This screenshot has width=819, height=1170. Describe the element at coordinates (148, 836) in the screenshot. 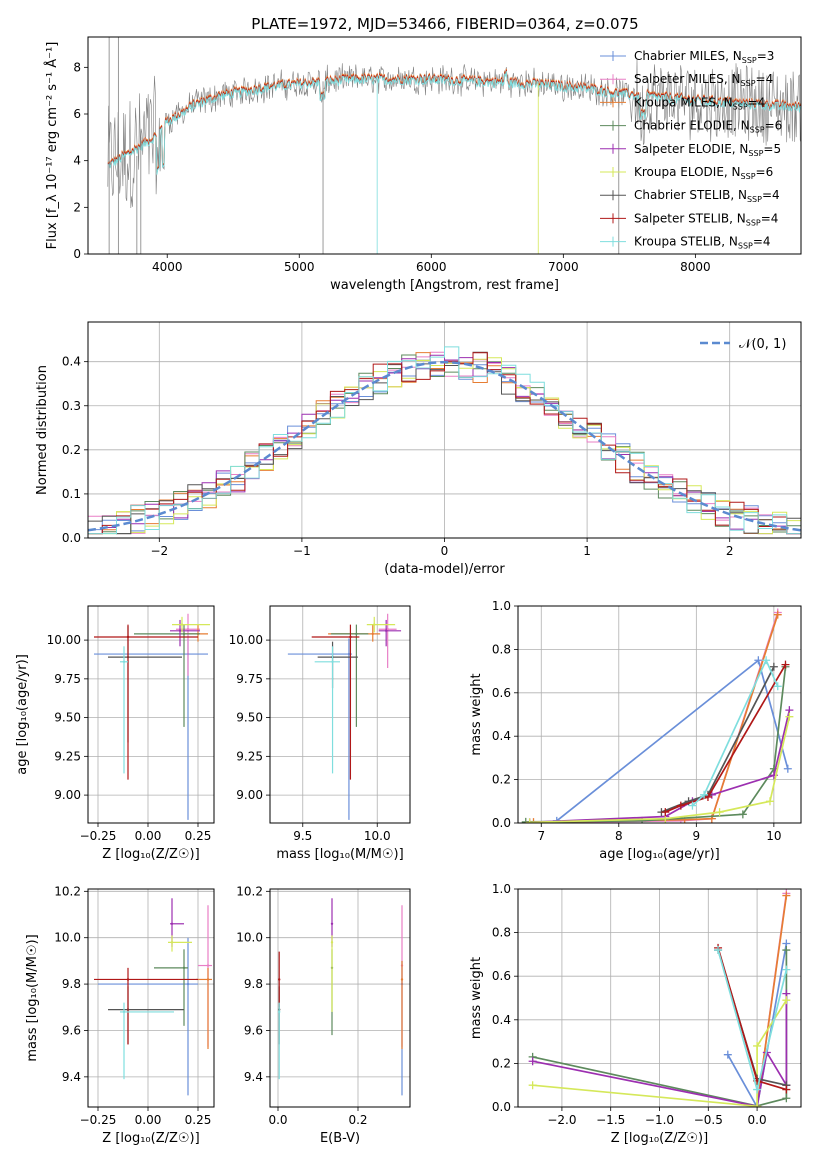

I see `x-tick-label: 0.00` at that location.